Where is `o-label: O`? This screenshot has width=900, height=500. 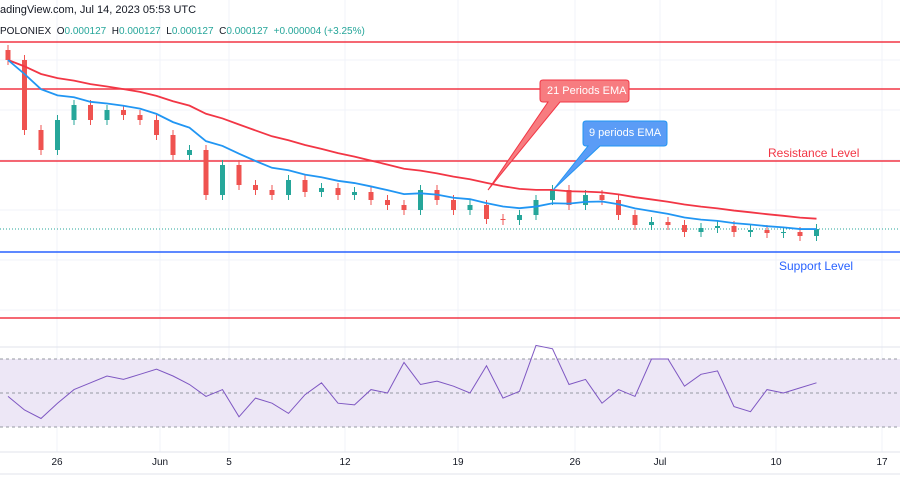
o-label: O is located at coordinates (60, 31).